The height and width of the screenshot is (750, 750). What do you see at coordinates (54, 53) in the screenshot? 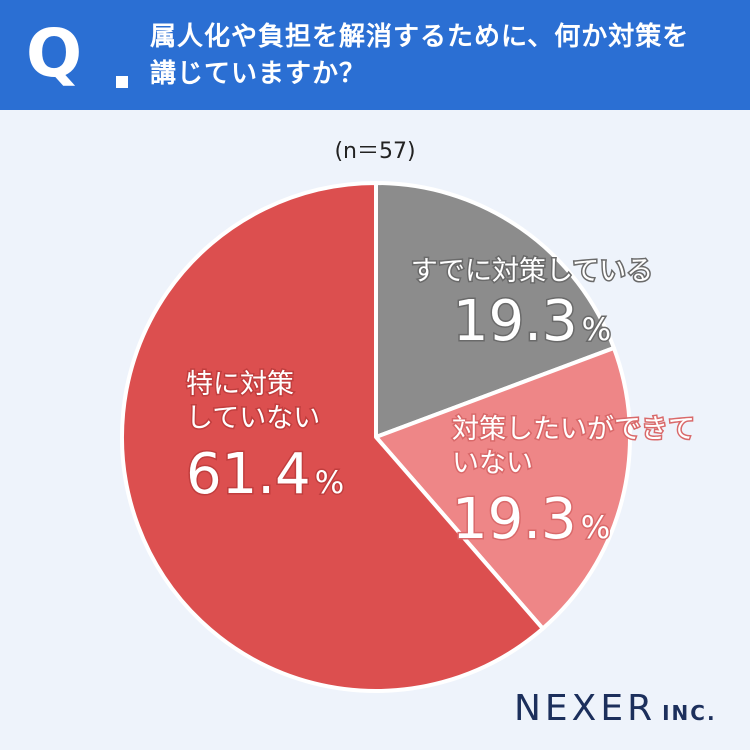
I see `q-label: Q` at bounding box center [54, 53].